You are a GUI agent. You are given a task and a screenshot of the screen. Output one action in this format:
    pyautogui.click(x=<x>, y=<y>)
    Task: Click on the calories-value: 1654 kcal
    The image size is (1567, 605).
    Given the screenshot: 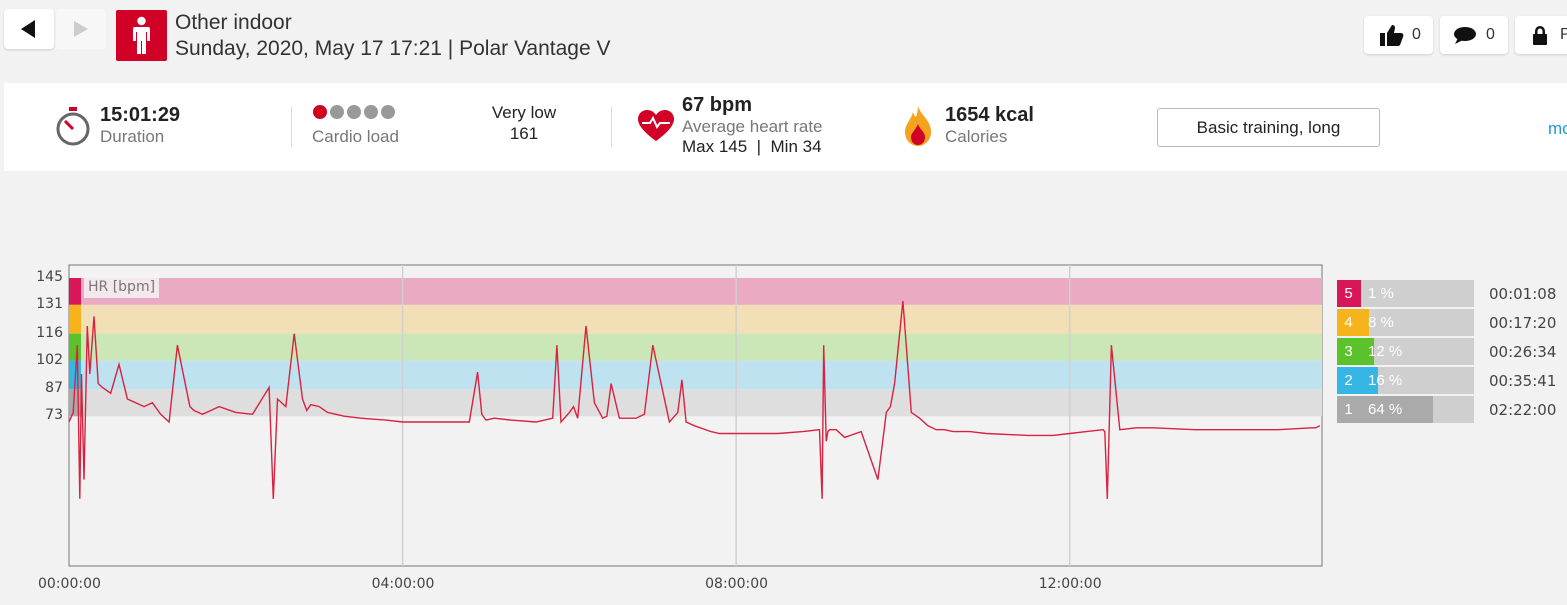 What is the action you would take?
    pyautogui.click(x=989, y=115)
    